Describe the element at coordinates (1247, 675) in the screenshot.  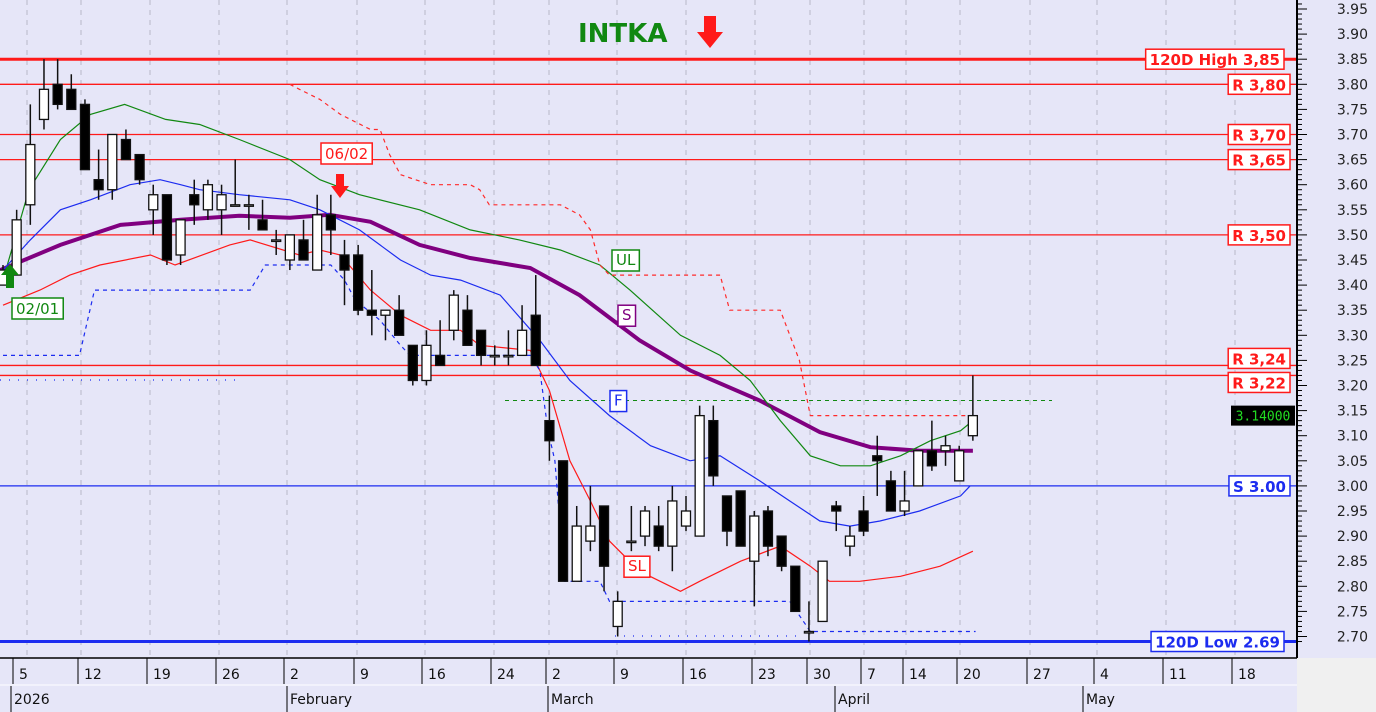
I see `date-tick-label: 18` at that location.